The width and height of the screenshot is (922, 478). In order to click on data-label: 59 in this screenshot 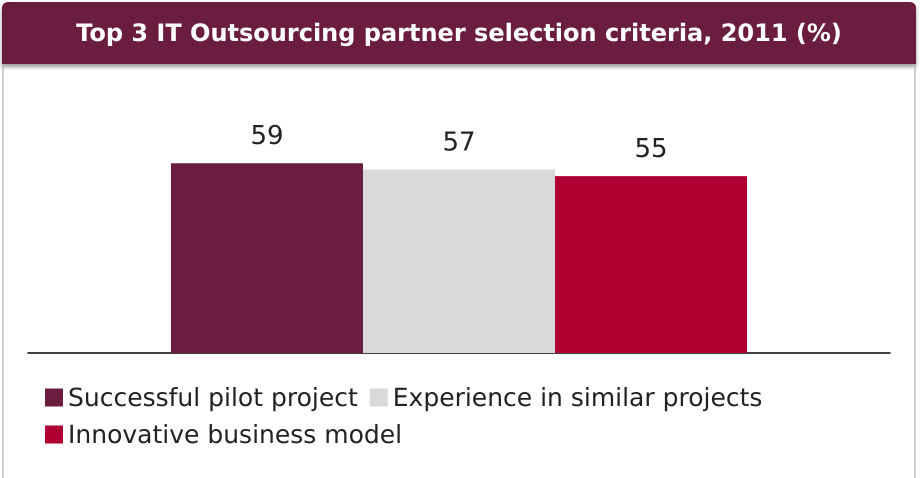, I will do `click(267, 136)`.